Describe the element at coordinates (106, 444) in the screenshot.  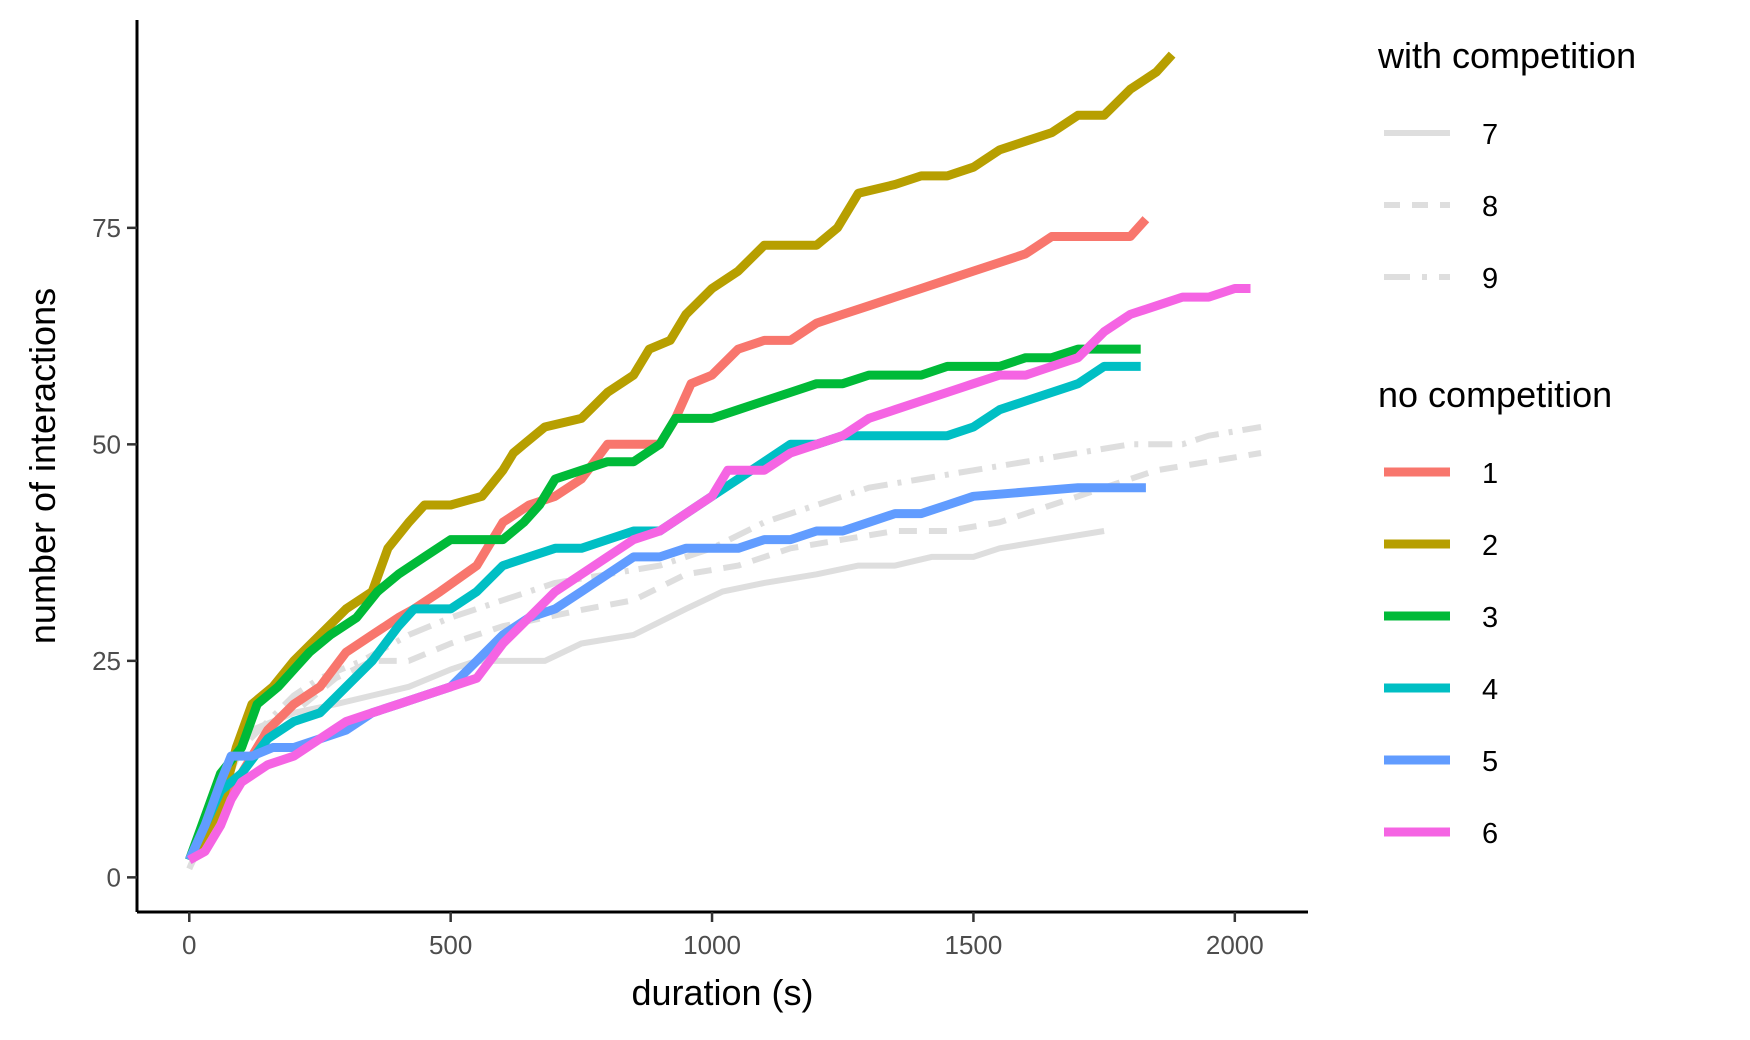
I see `y-tick-label: 50` at that location.